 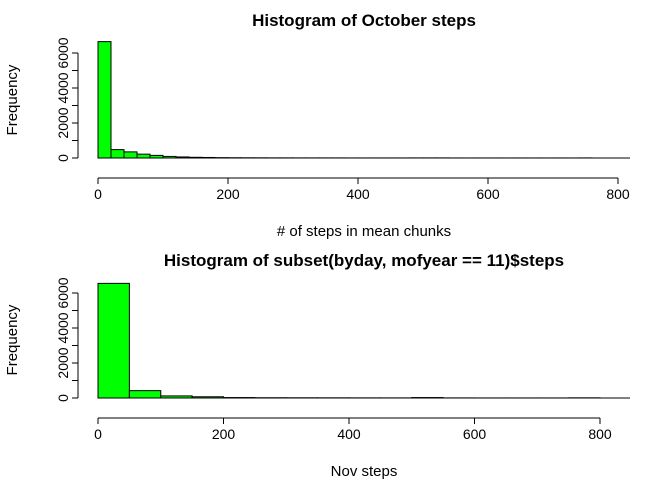 What do you see at coordinates (364, 471) in the screenshot?
I see `x-axis-label: Nov steps` at bounding box center [364, 471].